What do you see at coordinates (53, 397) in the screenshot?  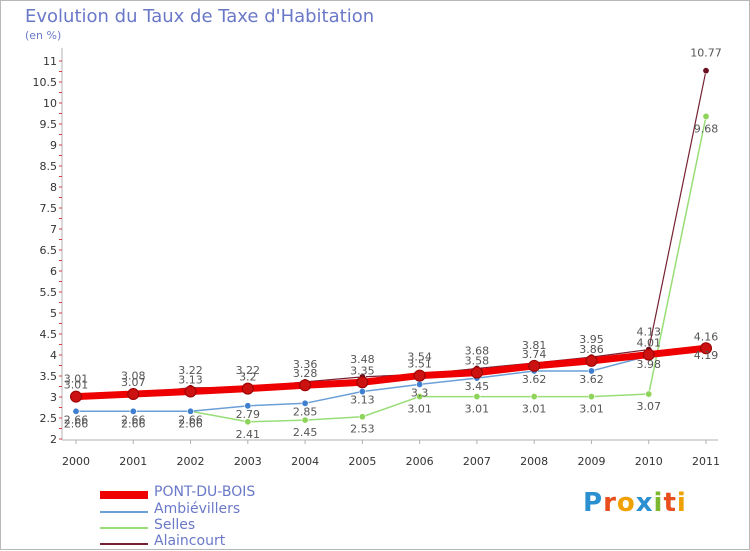 I see `y-tick-label: 3` at bounding box center [53, 397].